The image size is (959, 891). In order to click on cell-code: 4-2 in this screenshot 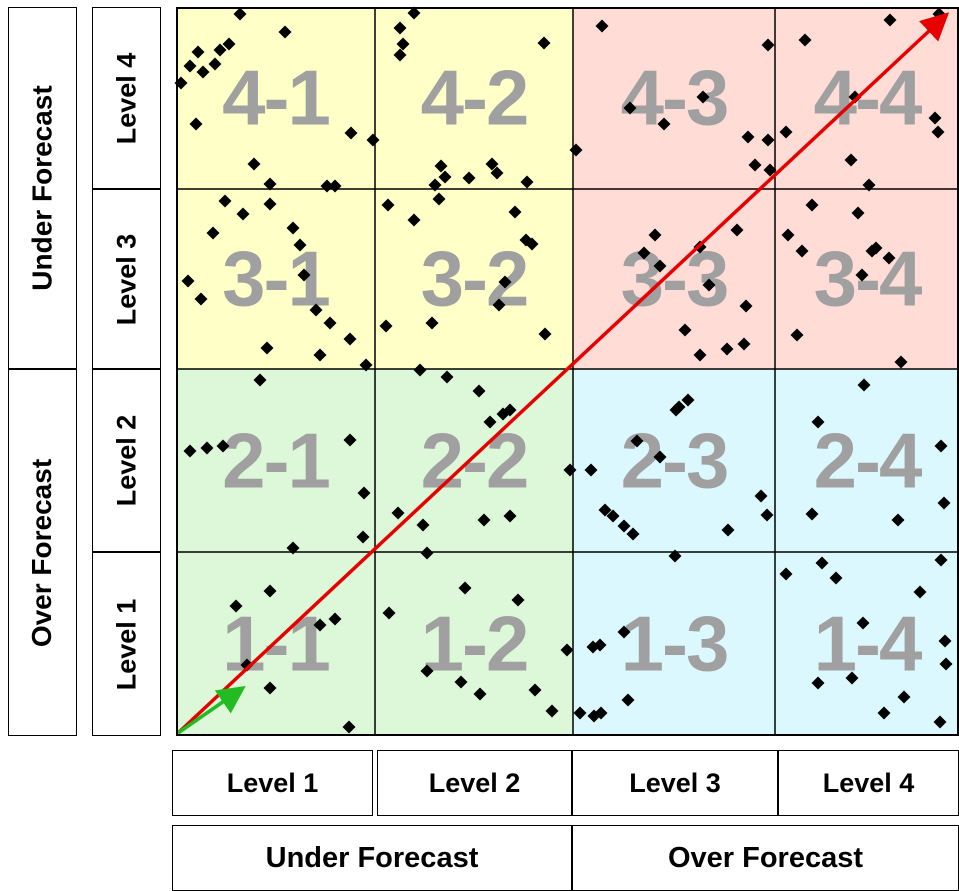, I will do `click(475, 97)`.